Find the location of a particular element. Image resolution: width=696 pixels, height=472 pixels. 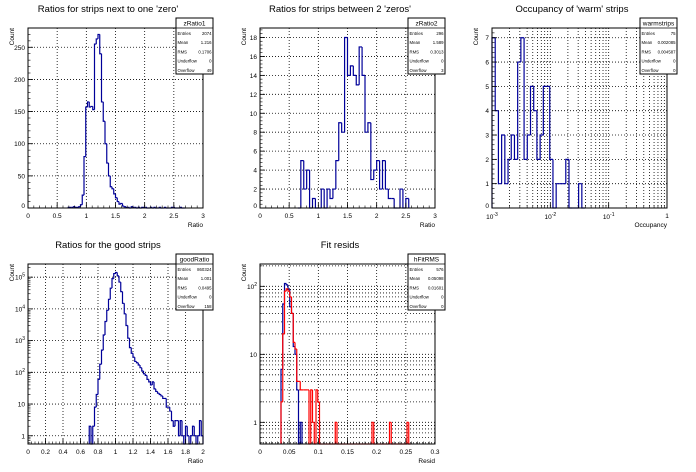

x-tick-label: 1 is located at coordinates (319, 216).